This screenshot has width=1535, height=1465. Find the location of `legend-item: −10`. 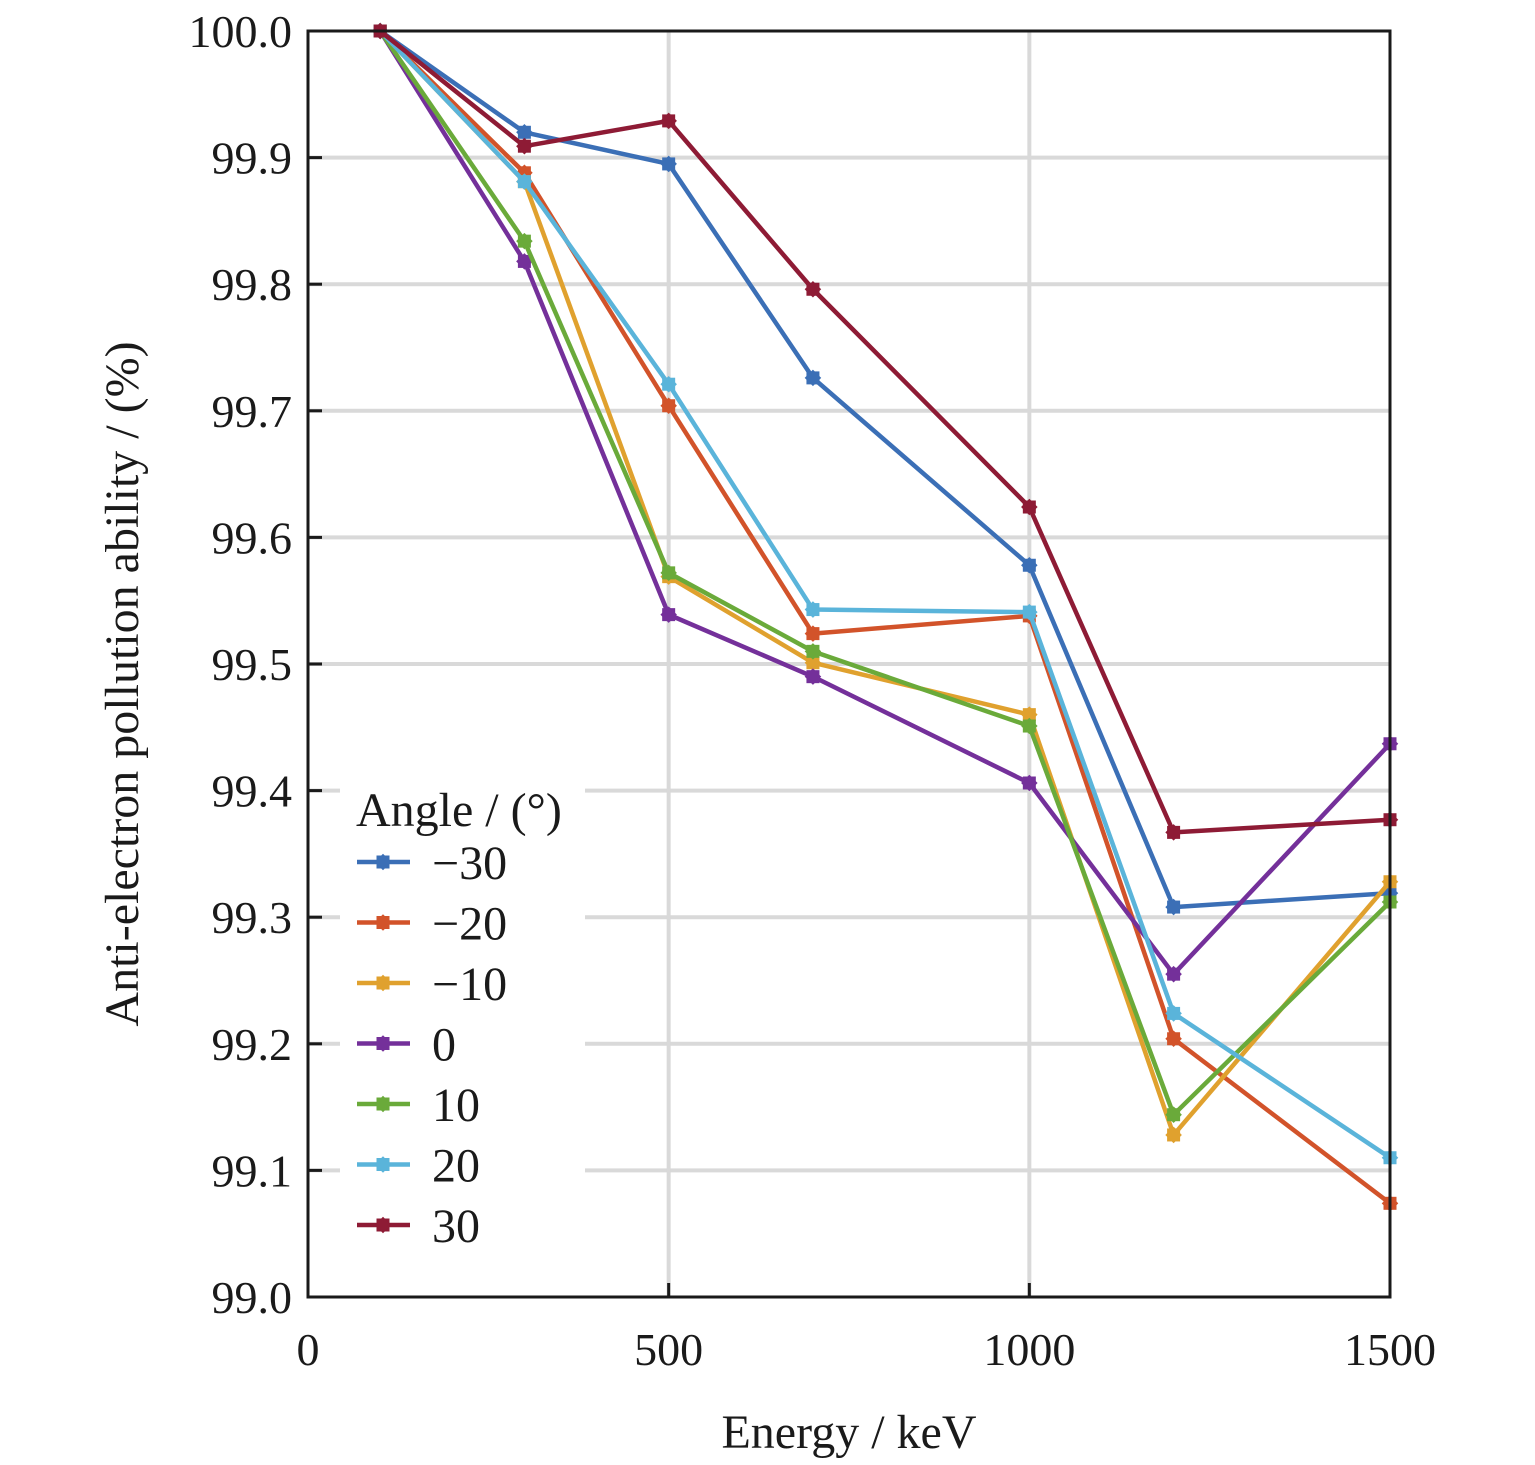

legend-item: −10 is located at coordinates (432, 984).